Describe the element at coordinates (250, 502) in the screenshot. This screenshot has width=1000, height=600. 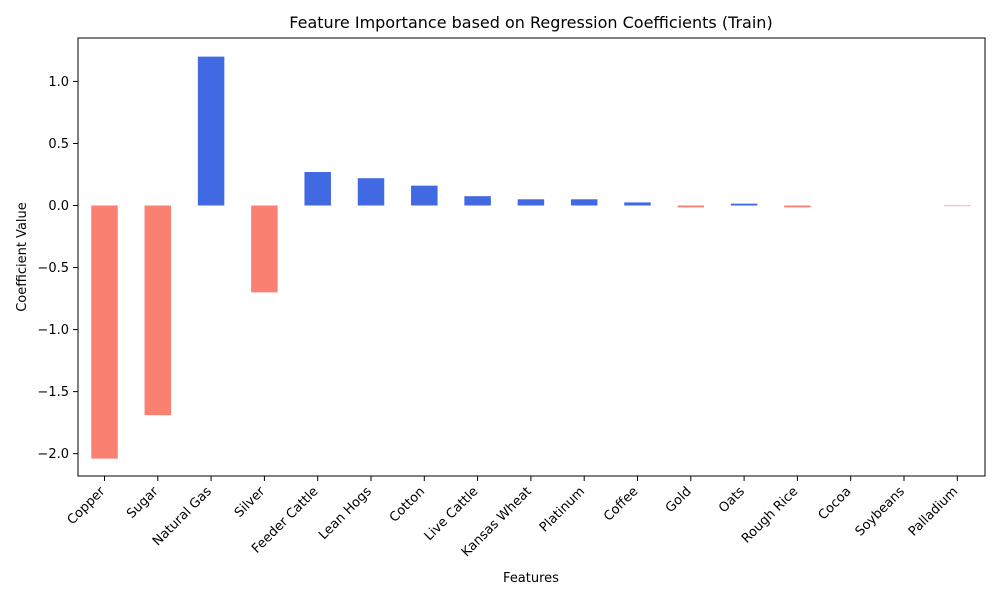
I see `x-tick-label-silver: Silver` at that location.